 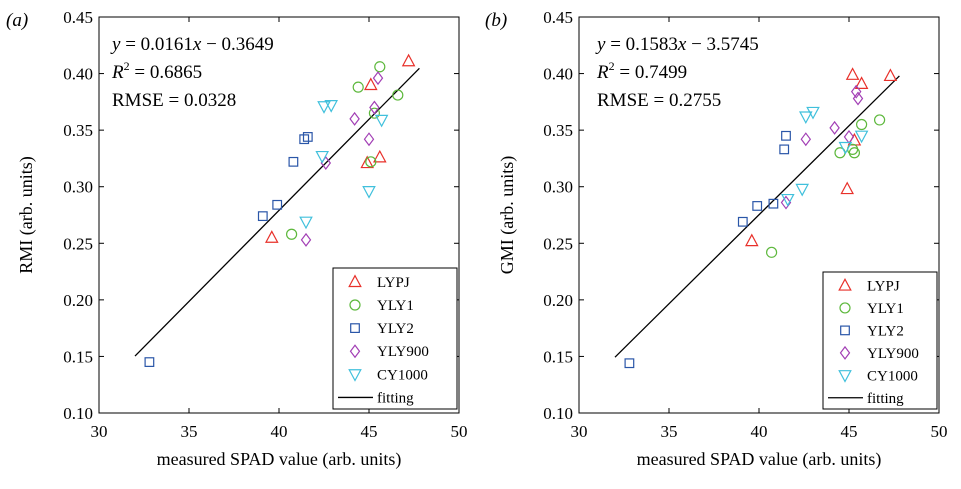 I want to click on series-cy1000, so click(x=344, y=165).